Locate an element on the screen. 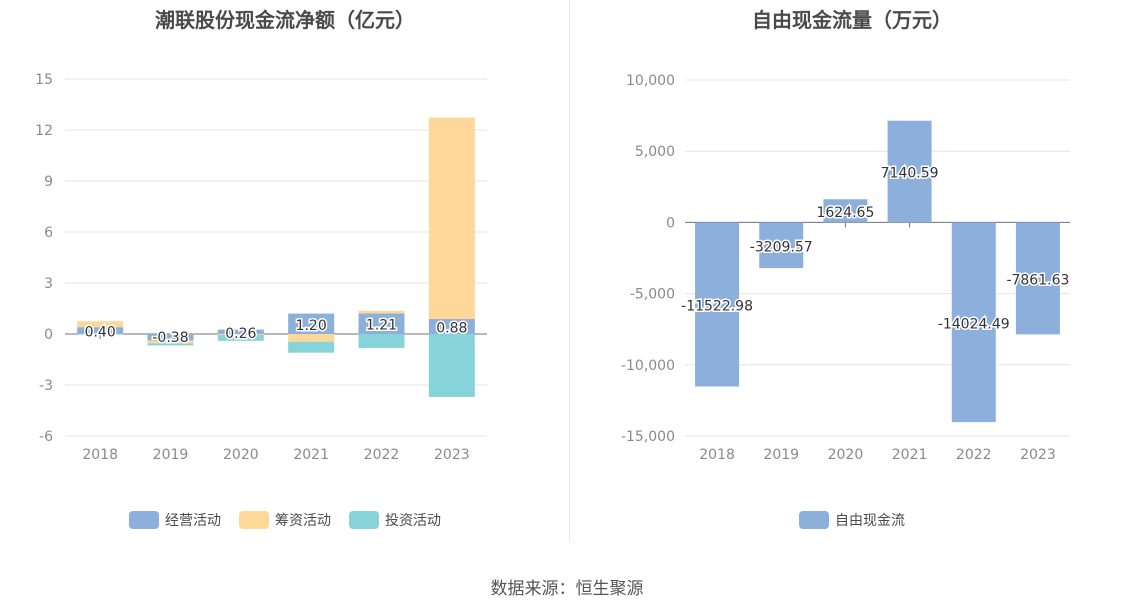 Image resolution: width=1134 pixels, height=612 pixels. data-label: -3209.57 is located at coordinates (781, 247).